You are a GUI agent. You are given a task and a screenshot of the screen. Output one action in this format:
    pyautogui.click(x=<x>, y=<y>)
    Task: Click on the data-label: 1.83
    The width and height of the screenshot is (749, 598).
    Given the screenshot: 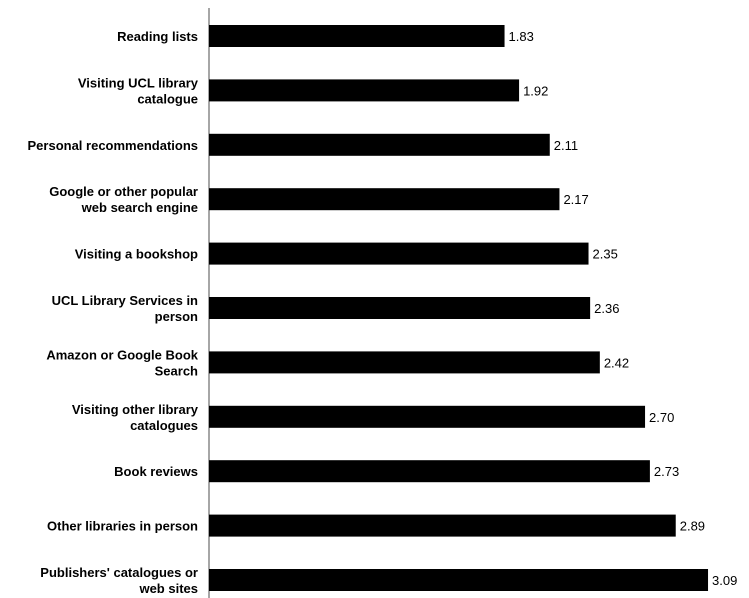 What is the action you would take?
    pyautogui.click(x=521, y=36)
    